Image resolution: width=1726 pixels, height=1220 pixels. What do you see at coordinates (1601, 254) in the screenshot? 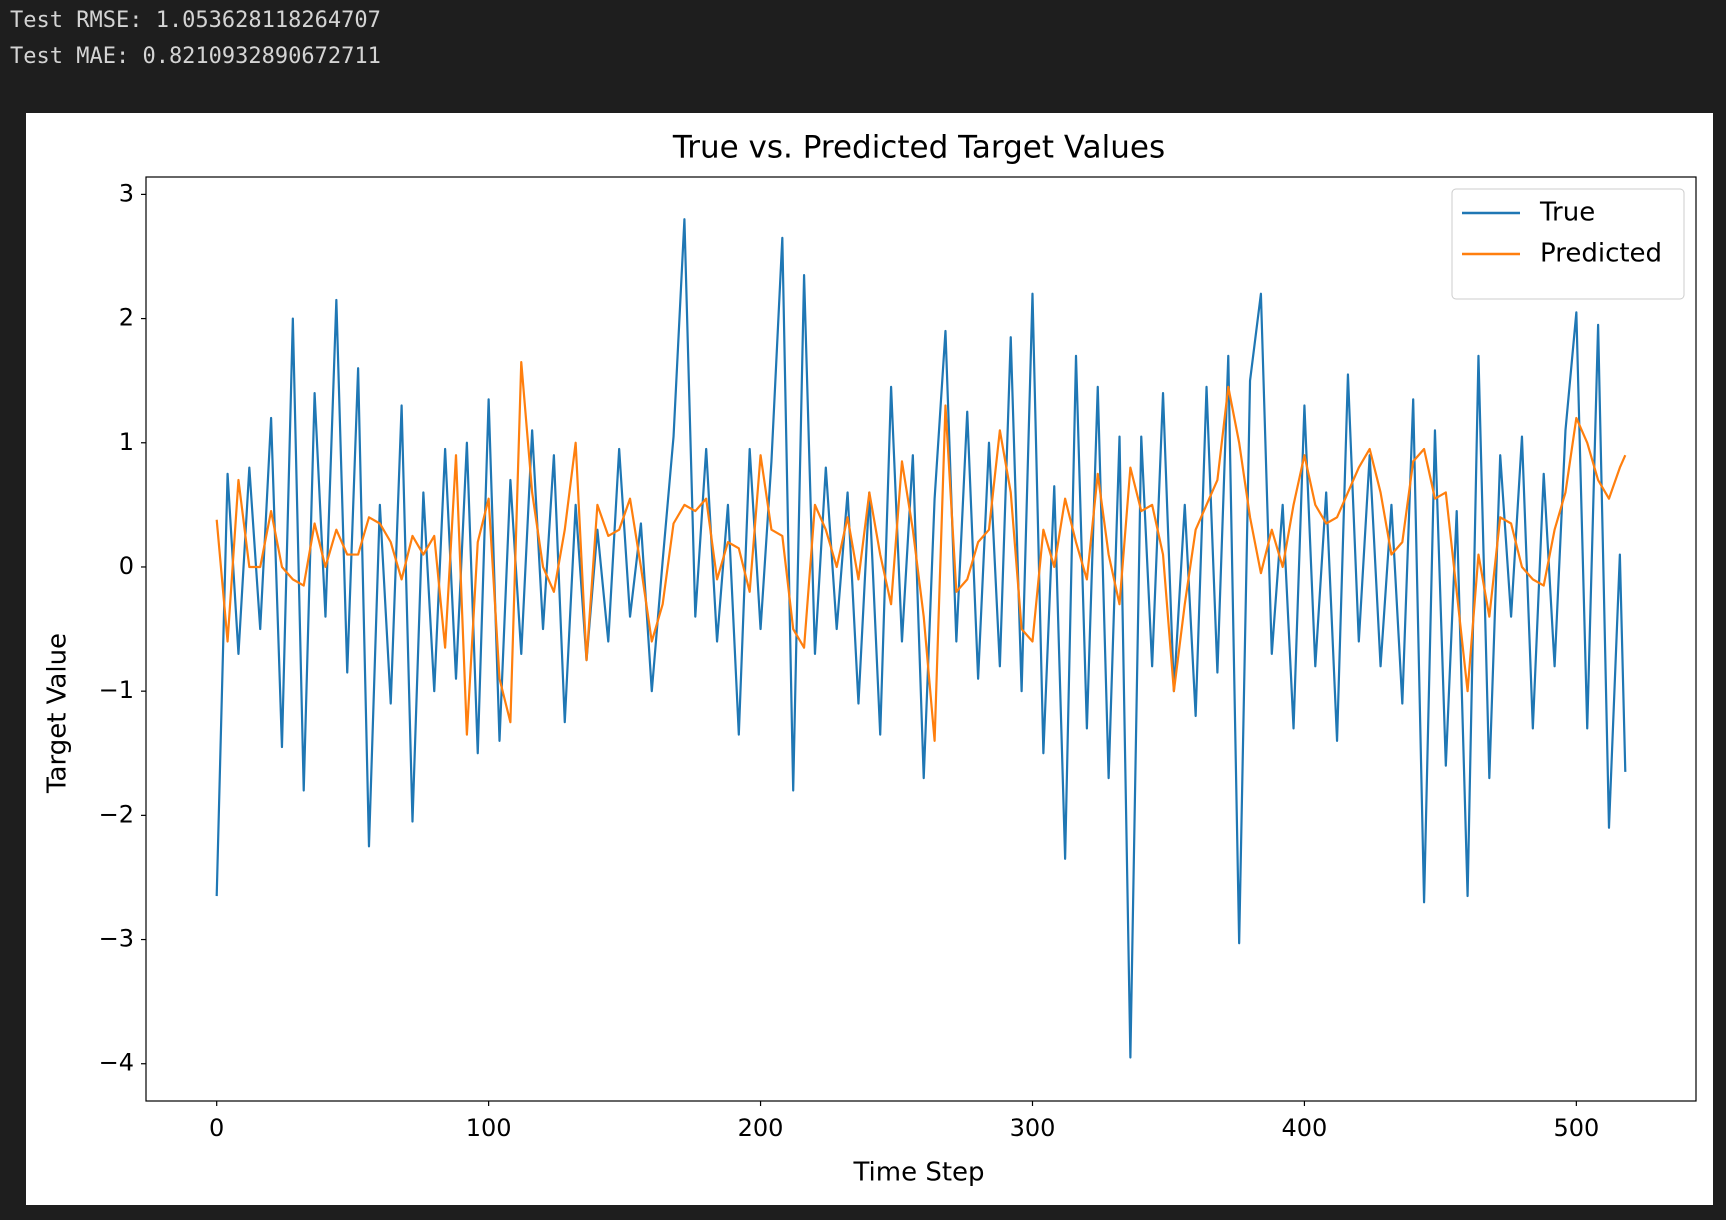
I see `legend-label: Predicted` at bounding box center [1601, 254].